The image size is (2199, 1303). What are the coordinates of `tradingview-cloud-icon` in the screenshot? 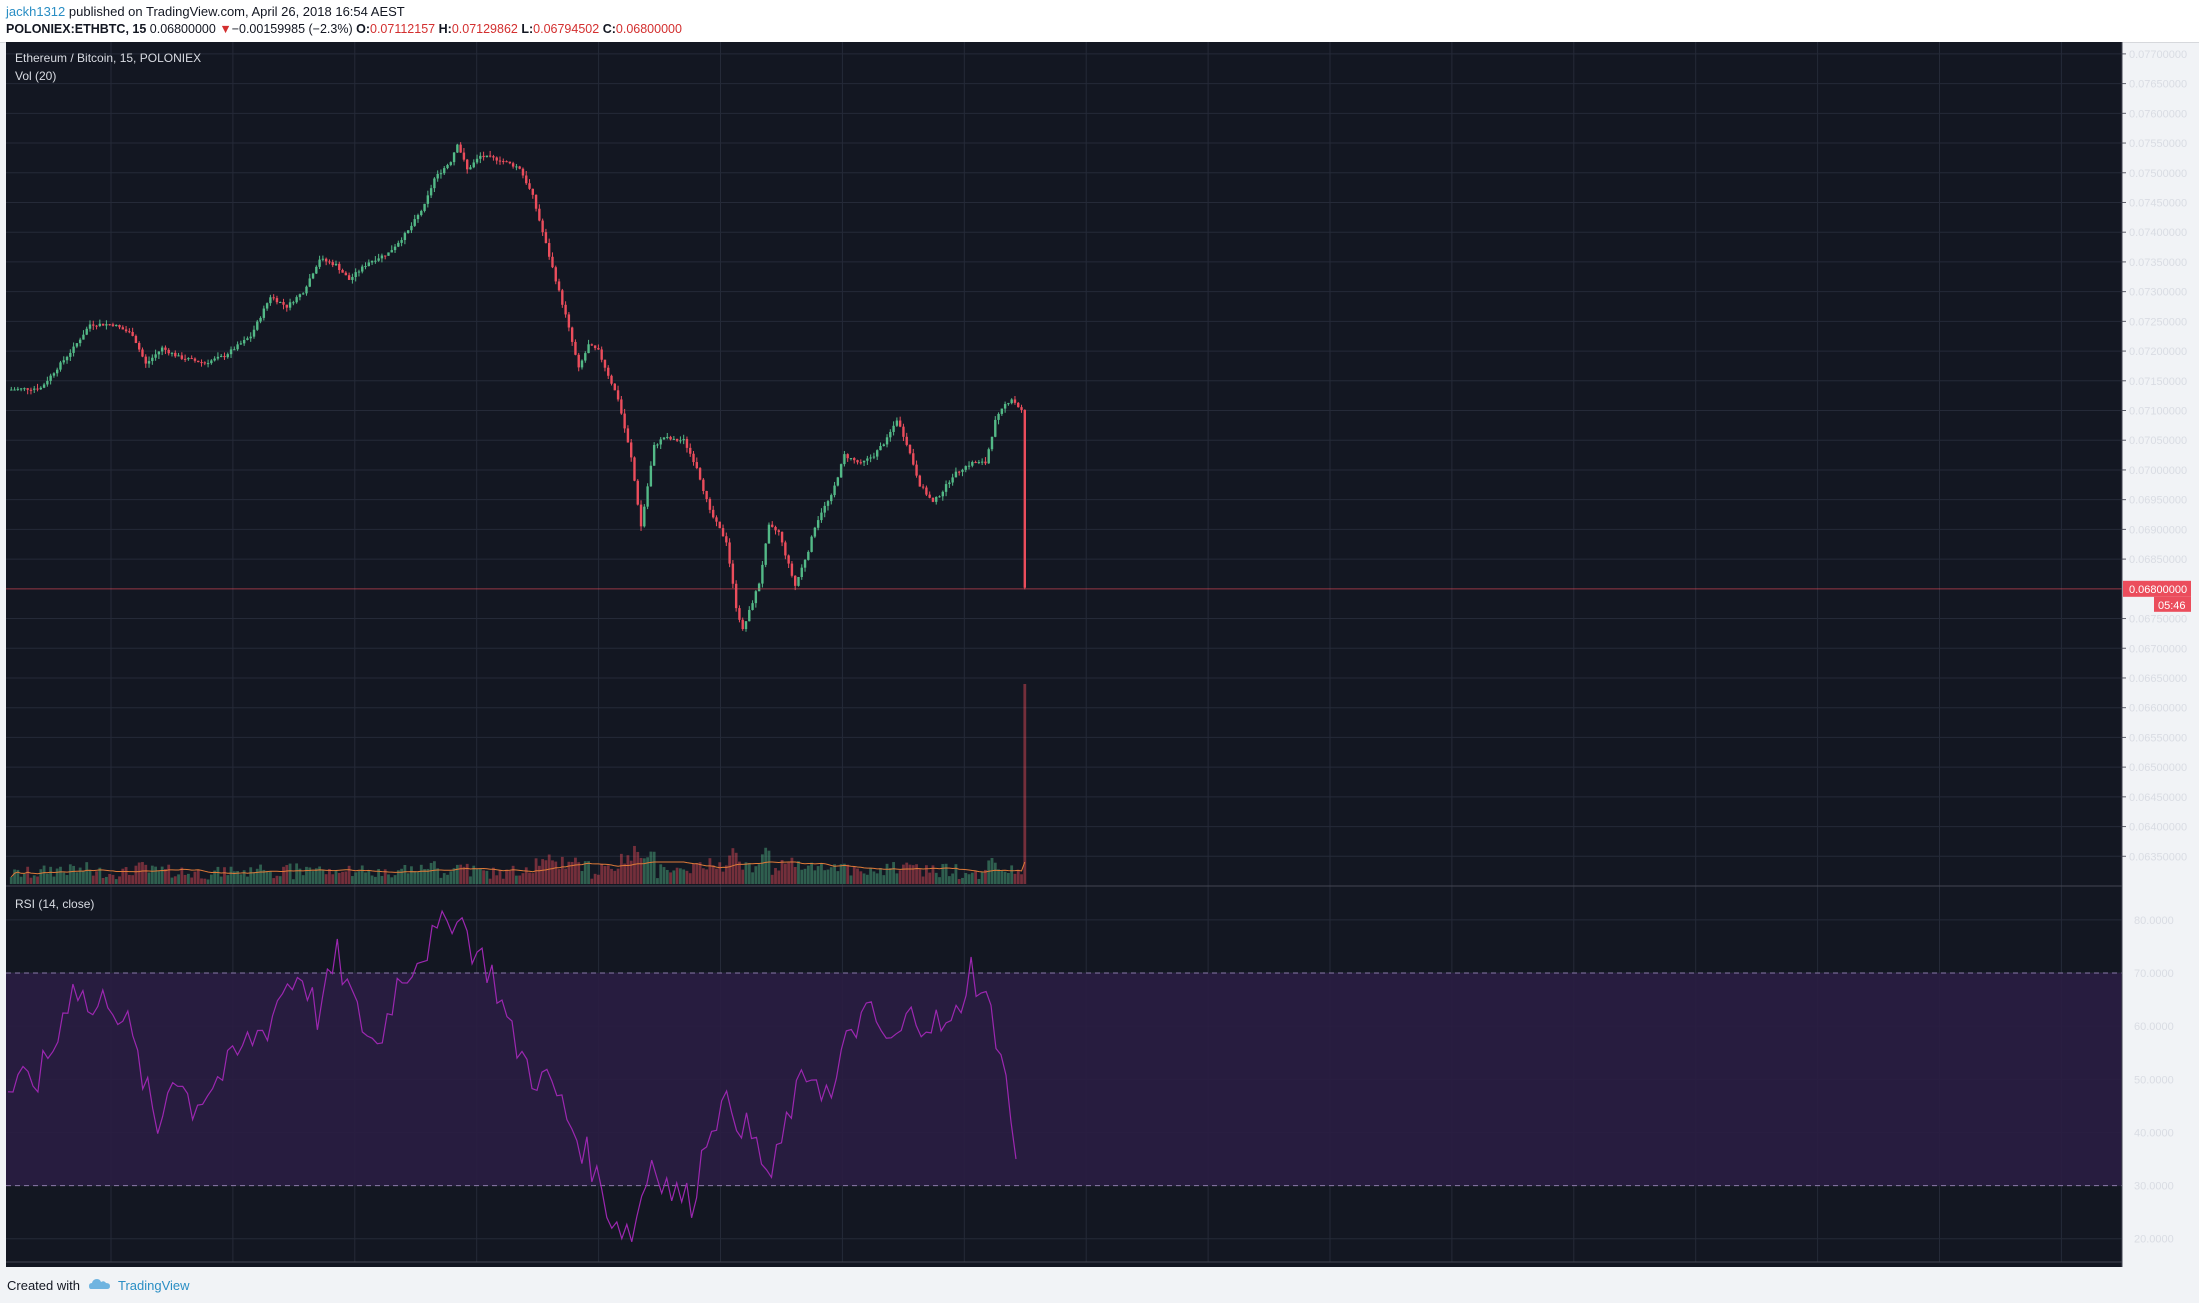 It's located at (100, 1284).